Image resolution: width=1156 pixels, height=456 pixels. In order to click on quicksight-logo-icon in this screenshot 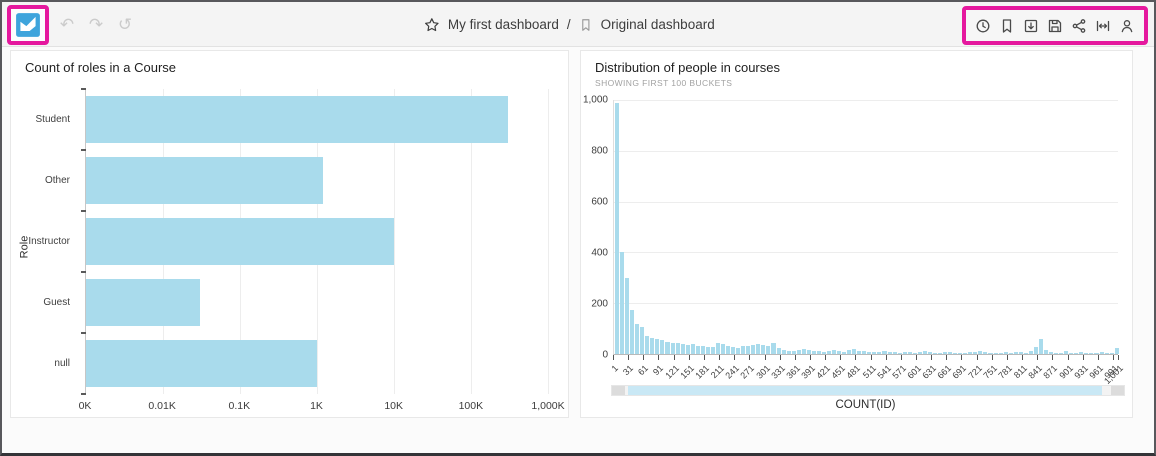, I will do `click(28, 25)`.